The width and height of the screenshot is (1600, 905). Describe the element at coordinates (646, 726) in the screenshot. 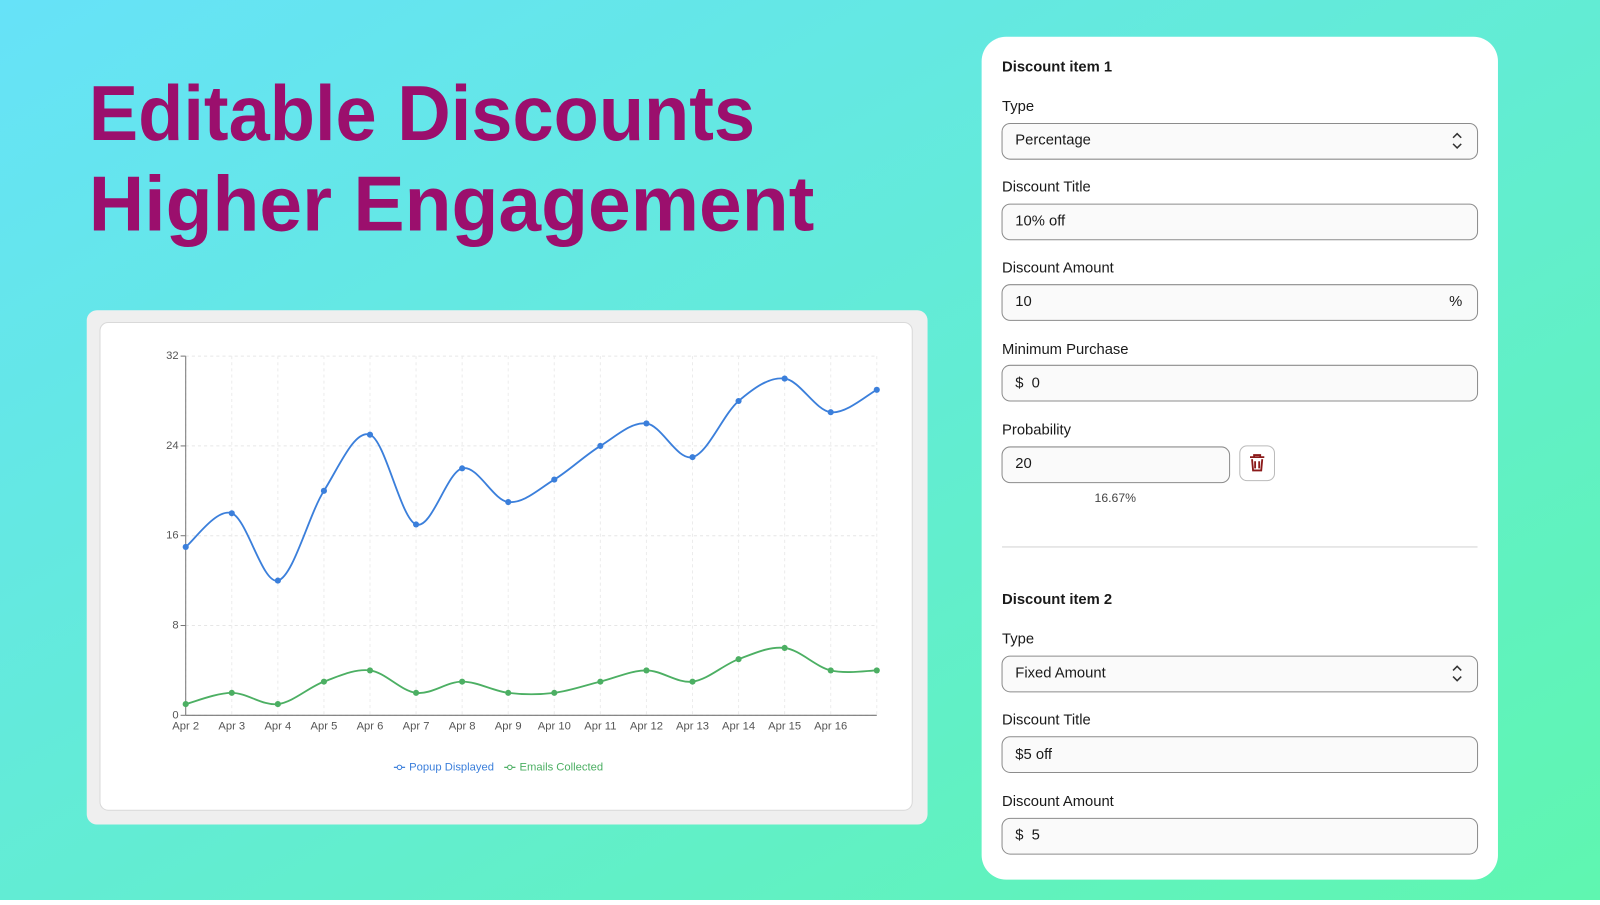

I see `x-tick-label: Apr 12` at that location.